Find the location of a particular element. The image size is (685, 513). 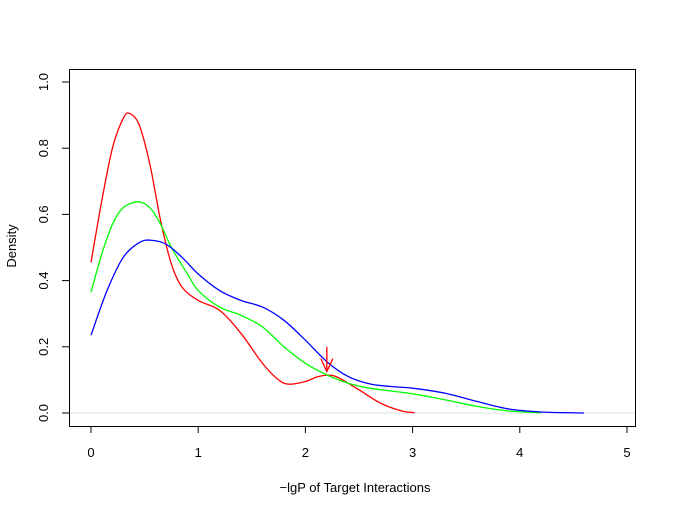

y-tick-label: 0.4 is located at coordinates (43, 281).